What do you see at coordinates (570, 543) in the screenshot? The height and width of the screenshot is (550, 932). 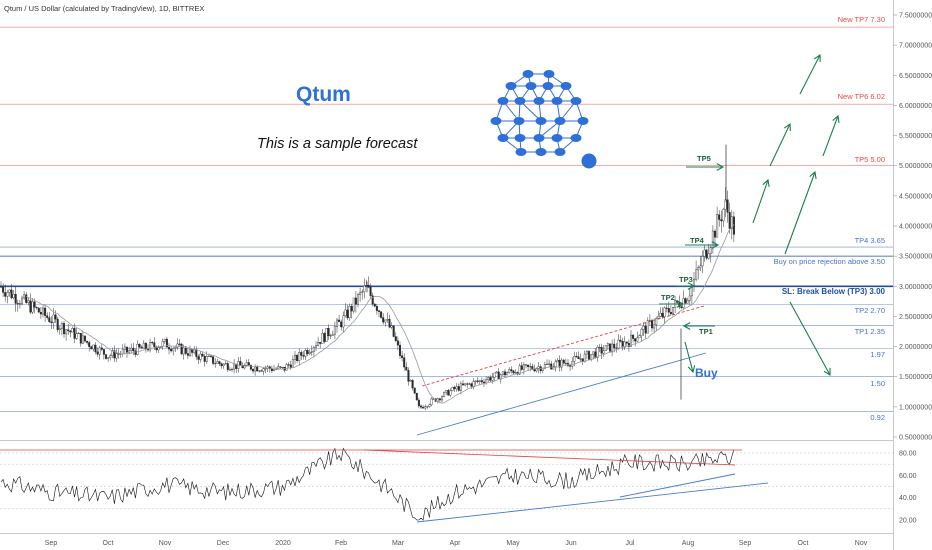 I see `time-tick-label: Jun` at bounding box center [570, 543].